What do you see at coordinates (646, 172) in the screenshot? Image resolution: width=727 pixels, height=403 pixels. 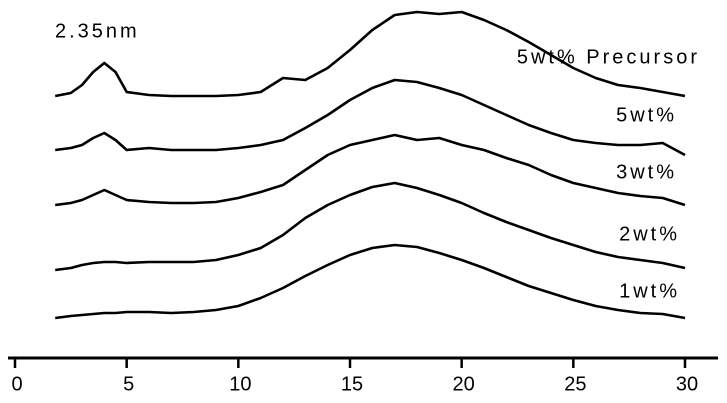 I see `series-label: 3wt%` at bounding box center [646, 172].